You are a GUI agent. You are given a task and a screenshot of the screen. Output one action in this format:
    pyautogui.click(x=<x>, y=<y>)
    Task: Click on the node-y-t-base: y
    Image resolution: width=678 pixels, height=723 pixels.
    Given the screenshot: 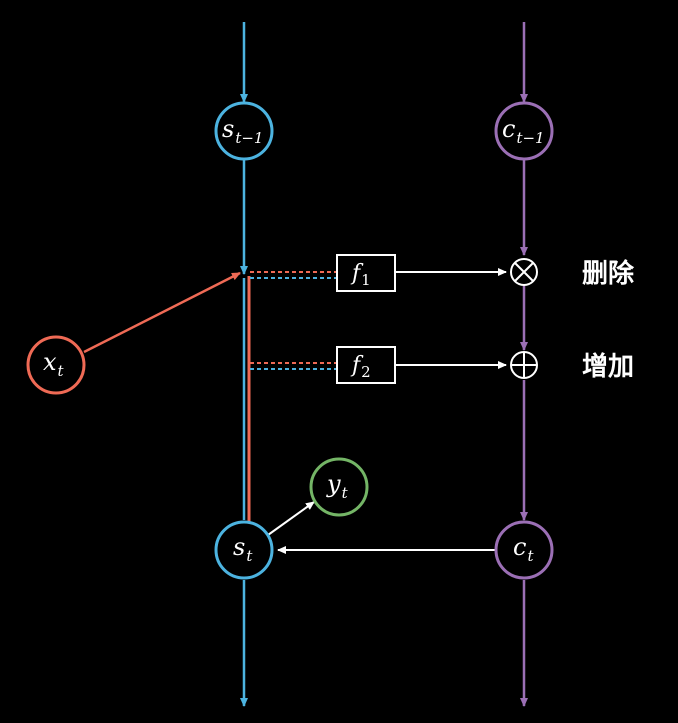 What is the action you would take?
    pyautogui.click(x=333, y=484)
    